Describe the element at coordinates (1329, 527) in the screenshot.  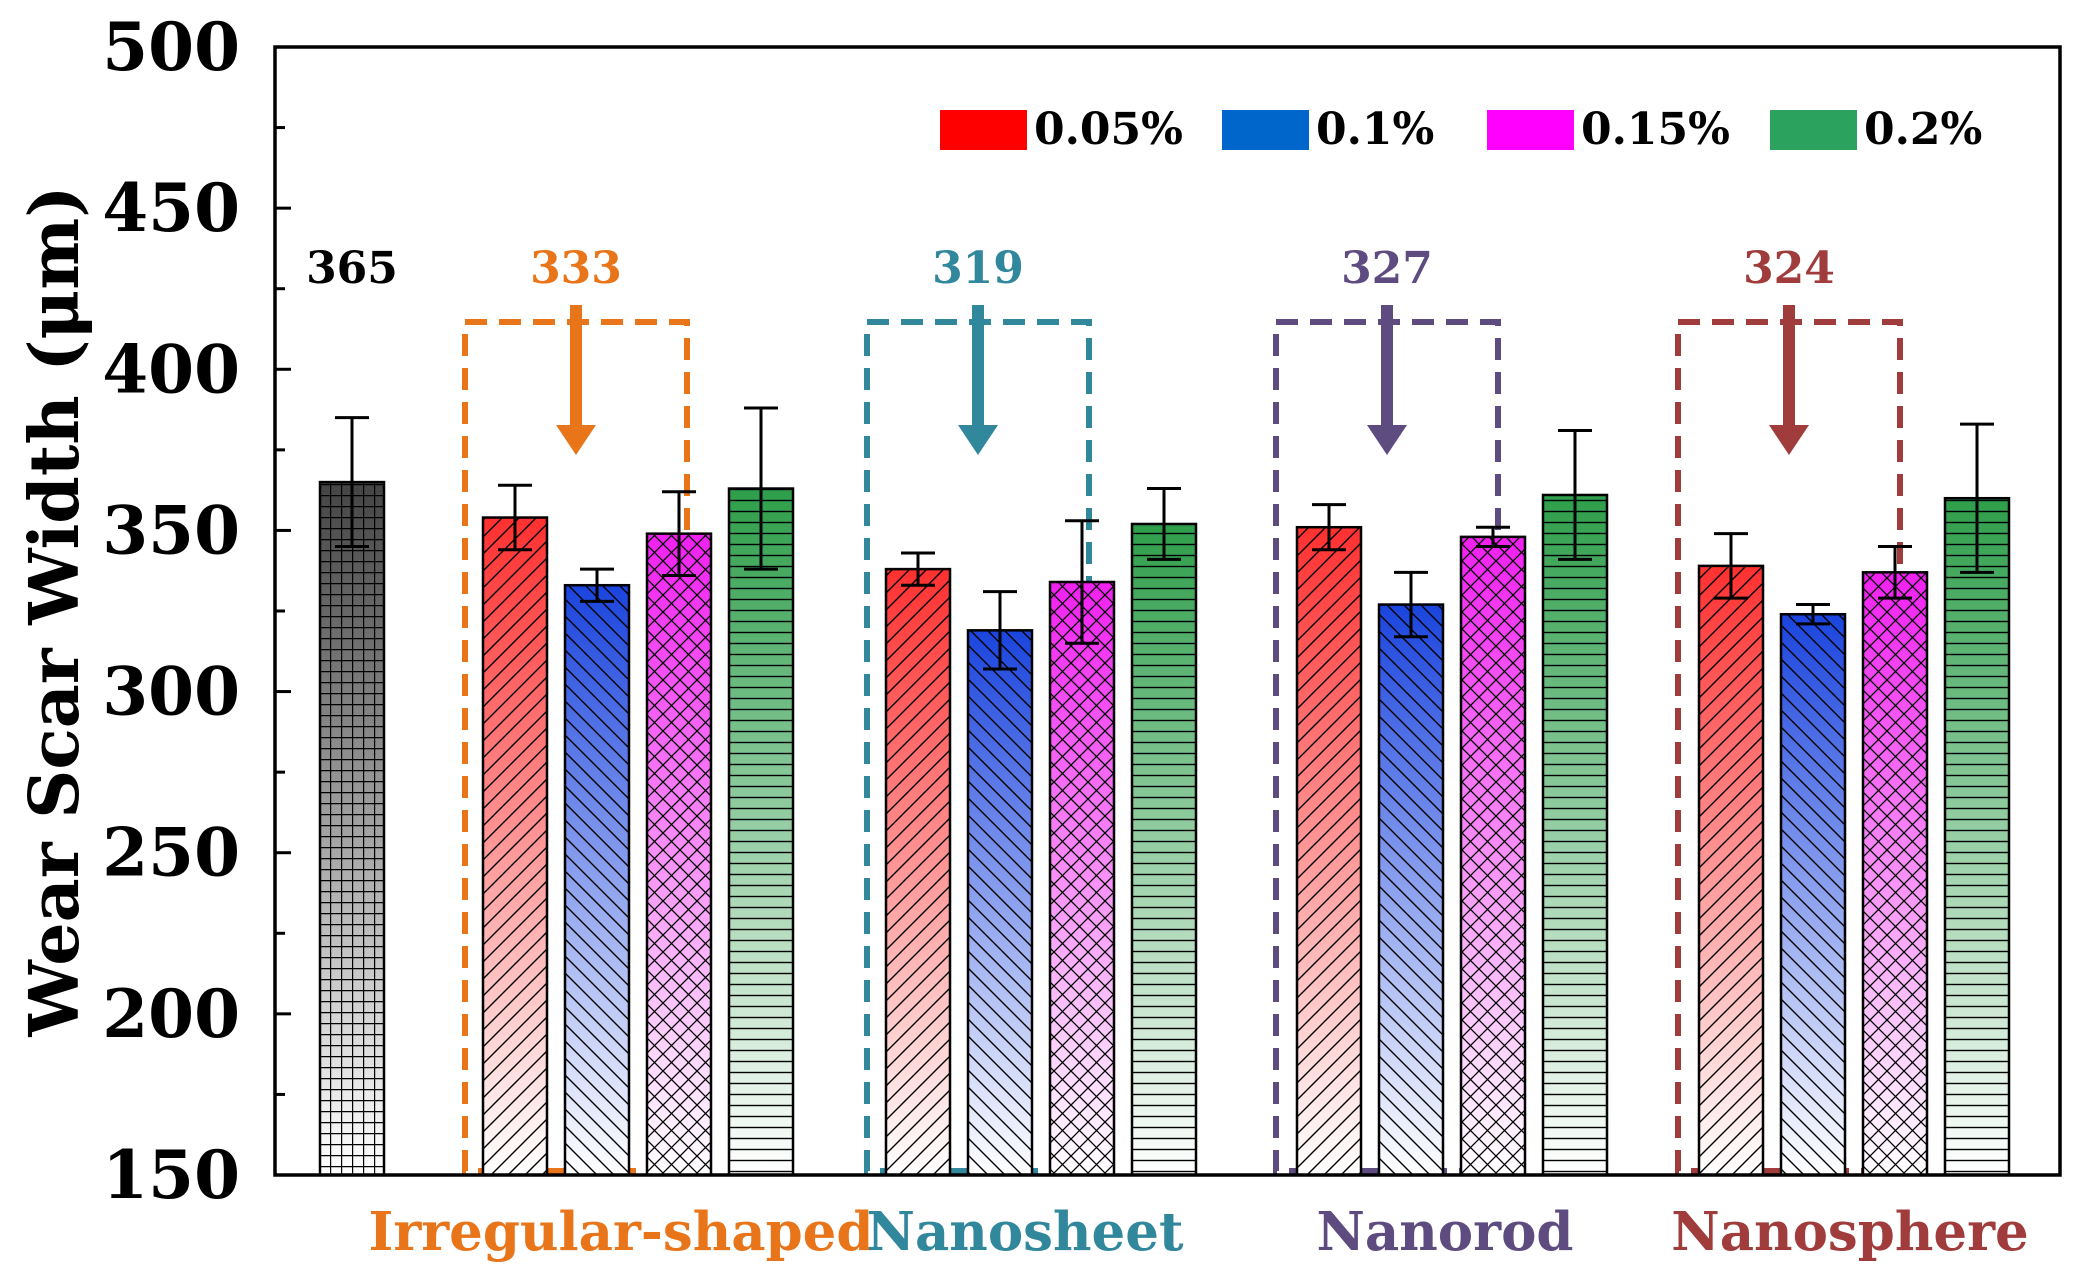
I see `bar-group-2-series-0-error-bar` at that location.